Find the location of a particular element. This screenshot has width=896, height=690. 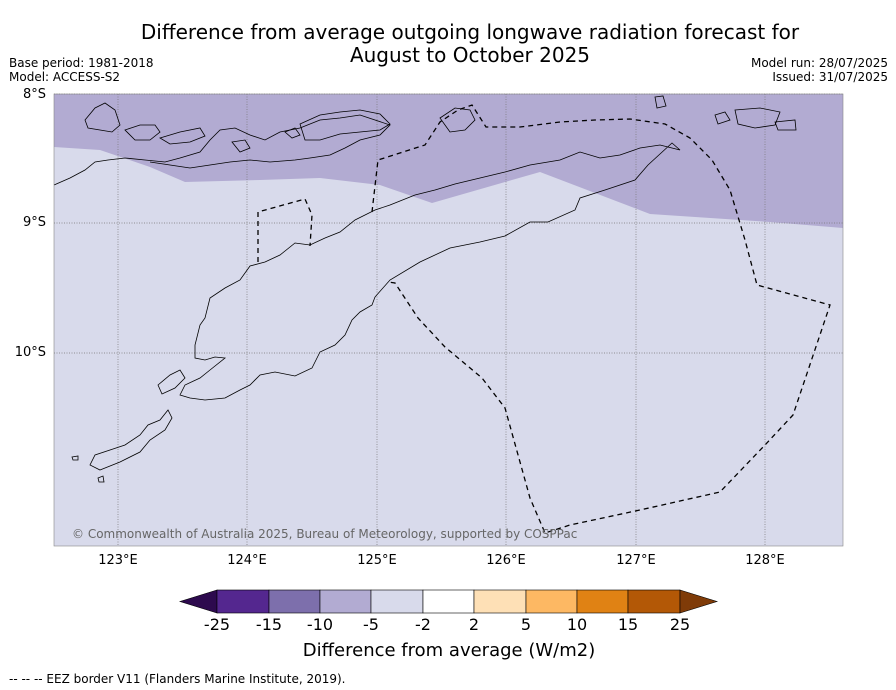

issued-date: Issued: 31/07/2025 is located at coordinates (830, 77).